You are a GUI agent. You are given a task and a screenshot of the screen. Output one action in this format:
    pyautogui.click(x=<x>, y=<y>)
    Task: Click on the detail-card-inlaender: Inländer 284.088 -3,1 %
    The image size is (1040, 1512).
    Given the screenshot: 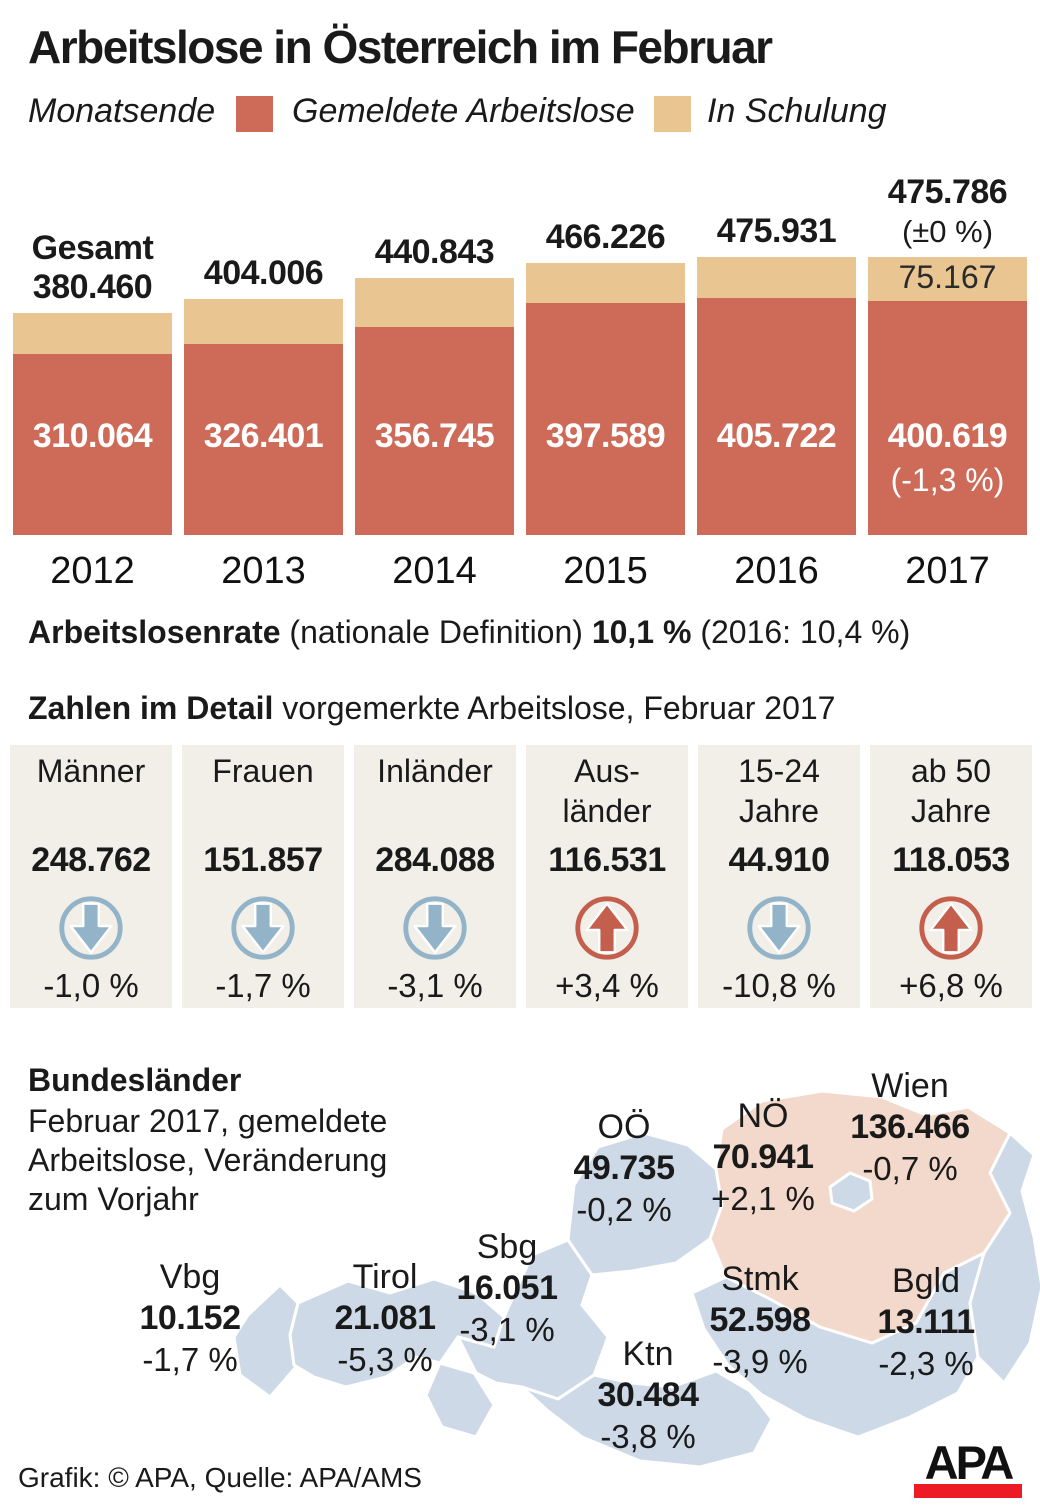 What is the action you would take?
    pyautogui.click(x=435, y=876)
    